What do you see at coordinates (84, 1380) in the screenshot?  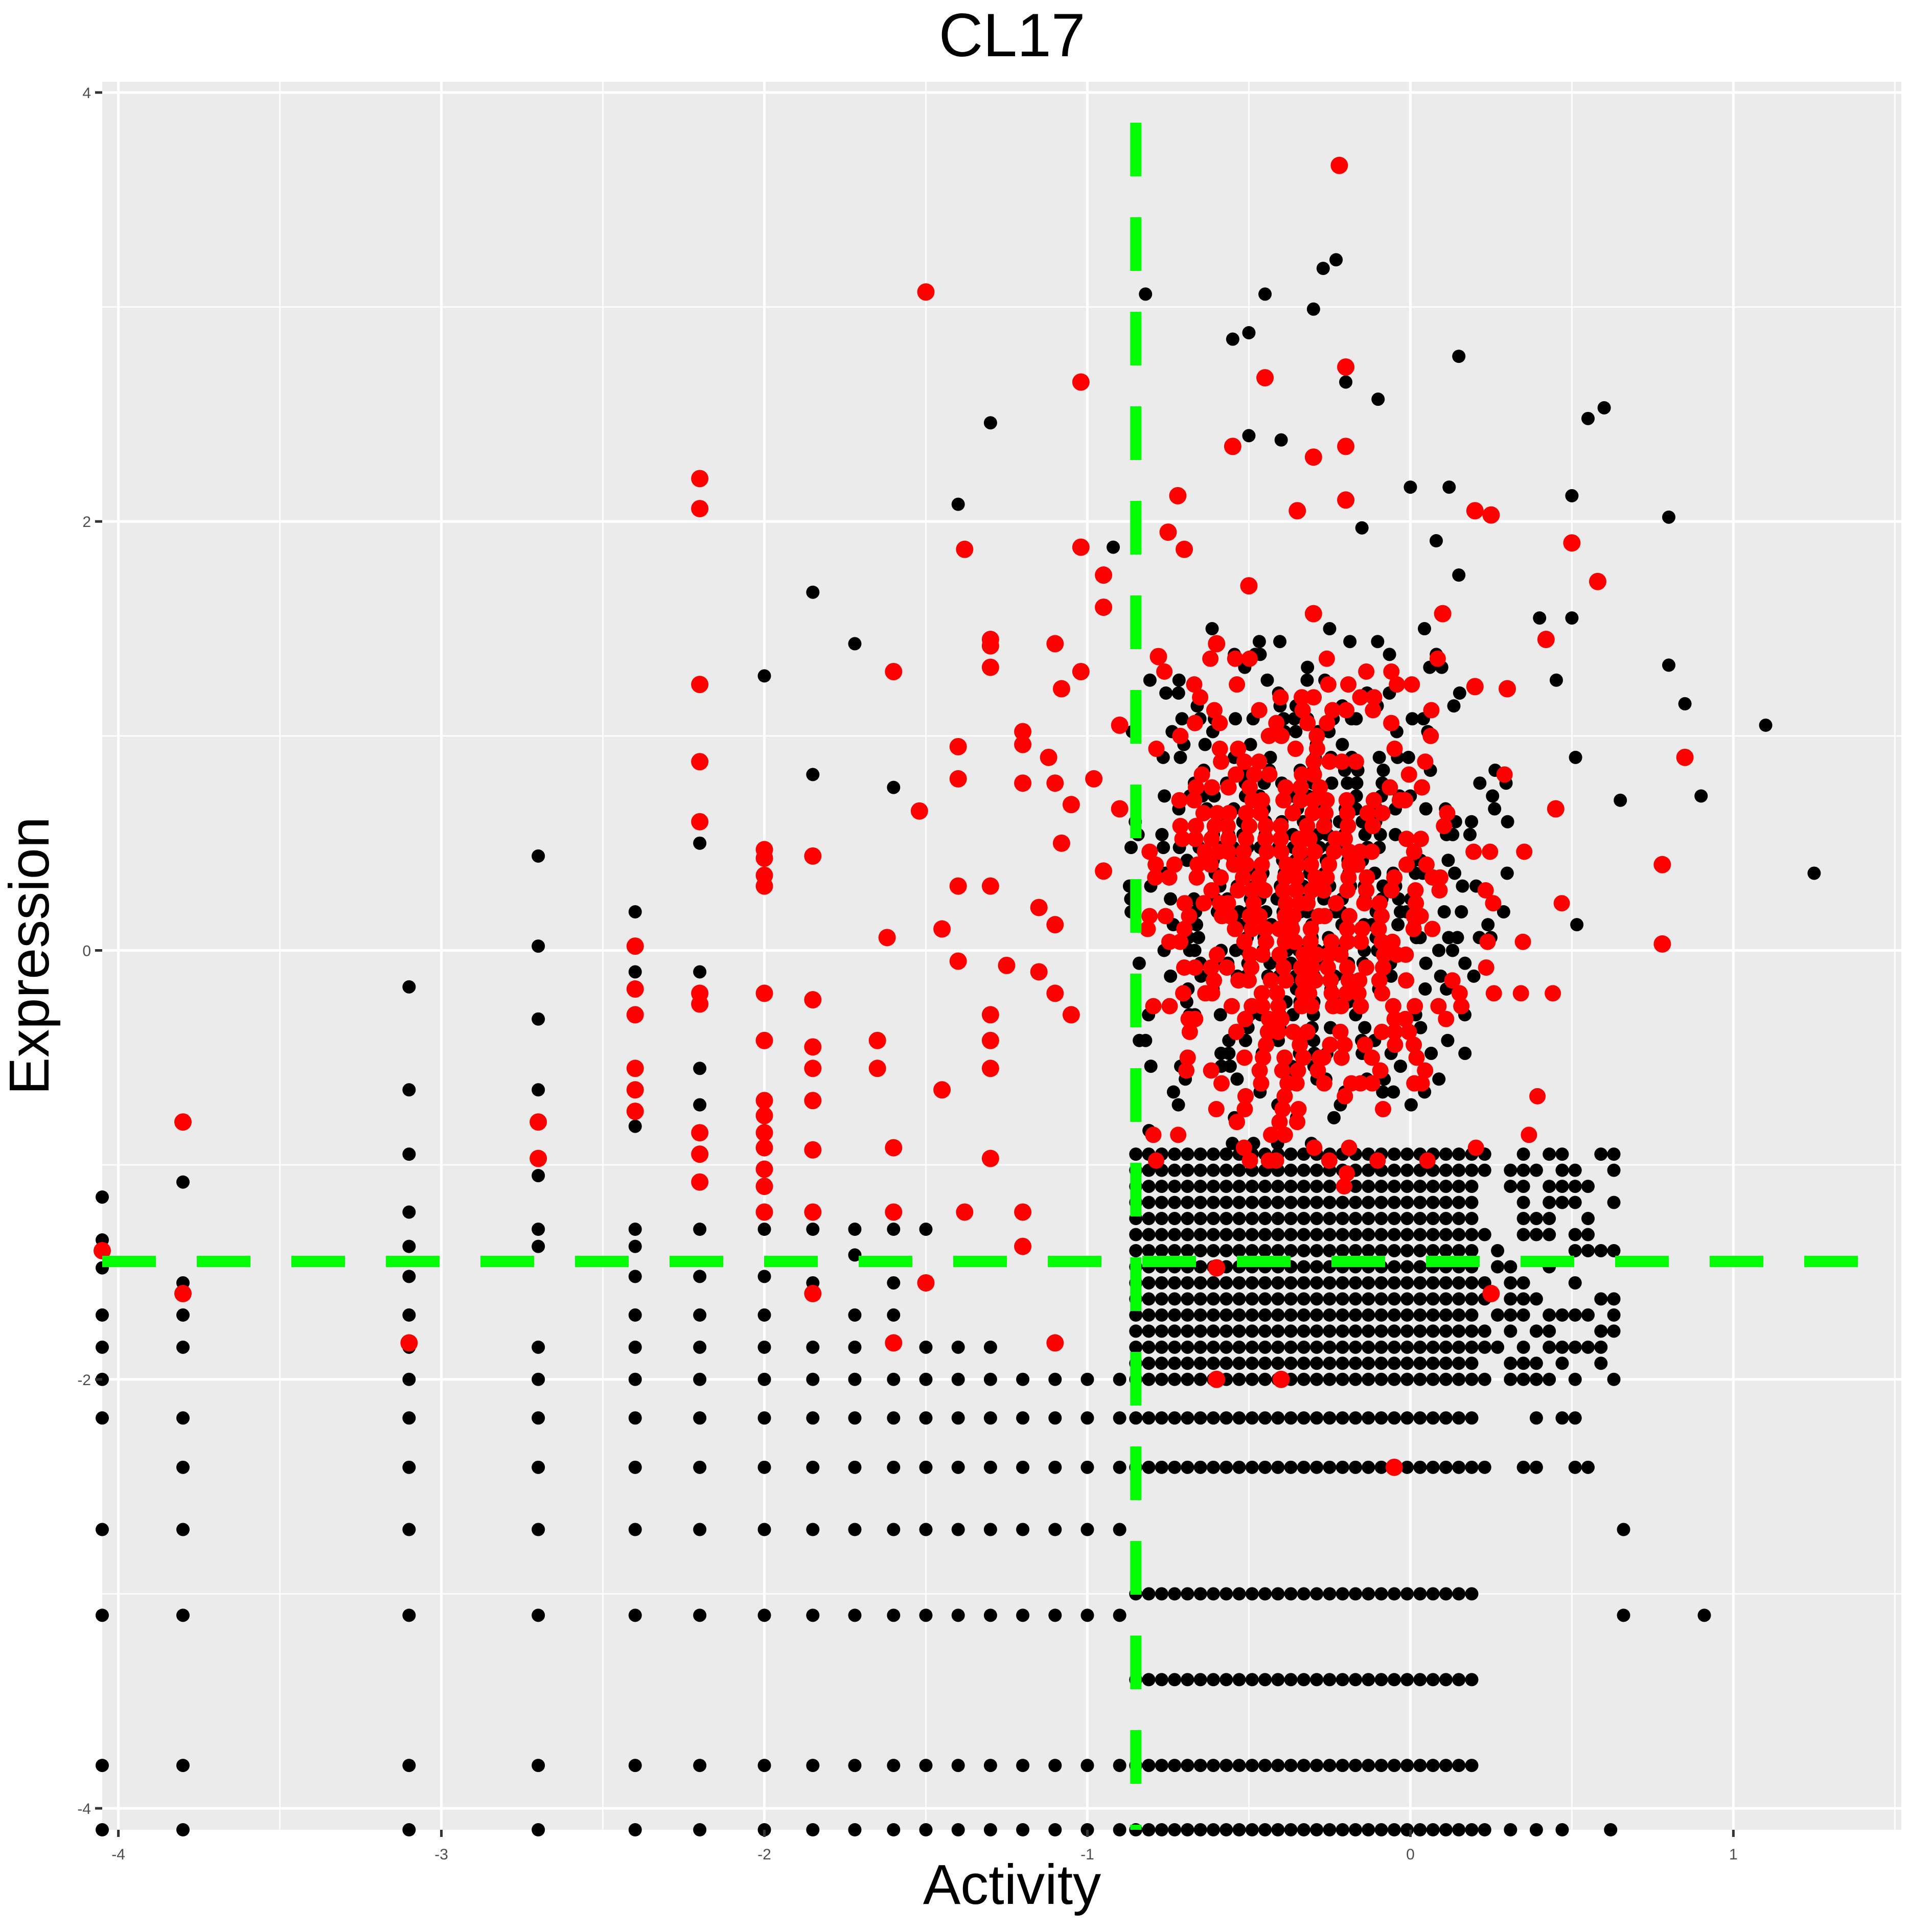 I see `y-tick-label: -2` at bounding box center [84, 1380].